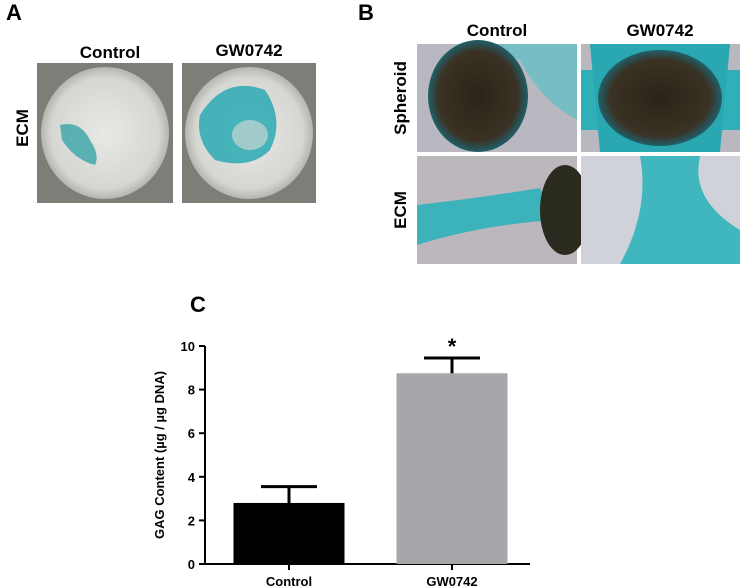  Describe the element at coordinates (188, 346) in the screenshot. I see `y-tick-label: 10` at that location.